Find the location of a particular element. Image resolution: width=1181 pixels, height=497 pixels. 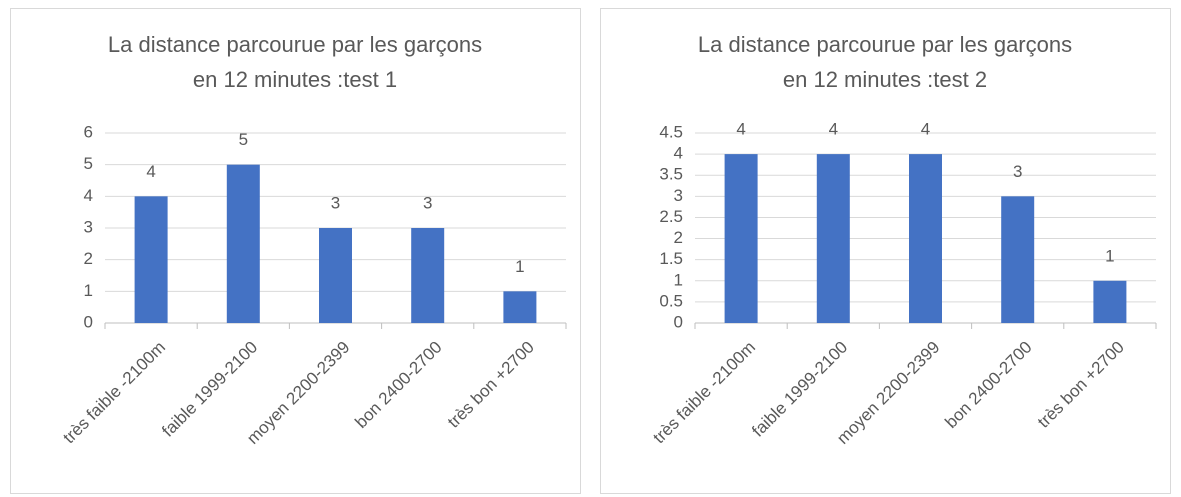

y-tick-label: 3.5 is located at coordinates (671, 174).